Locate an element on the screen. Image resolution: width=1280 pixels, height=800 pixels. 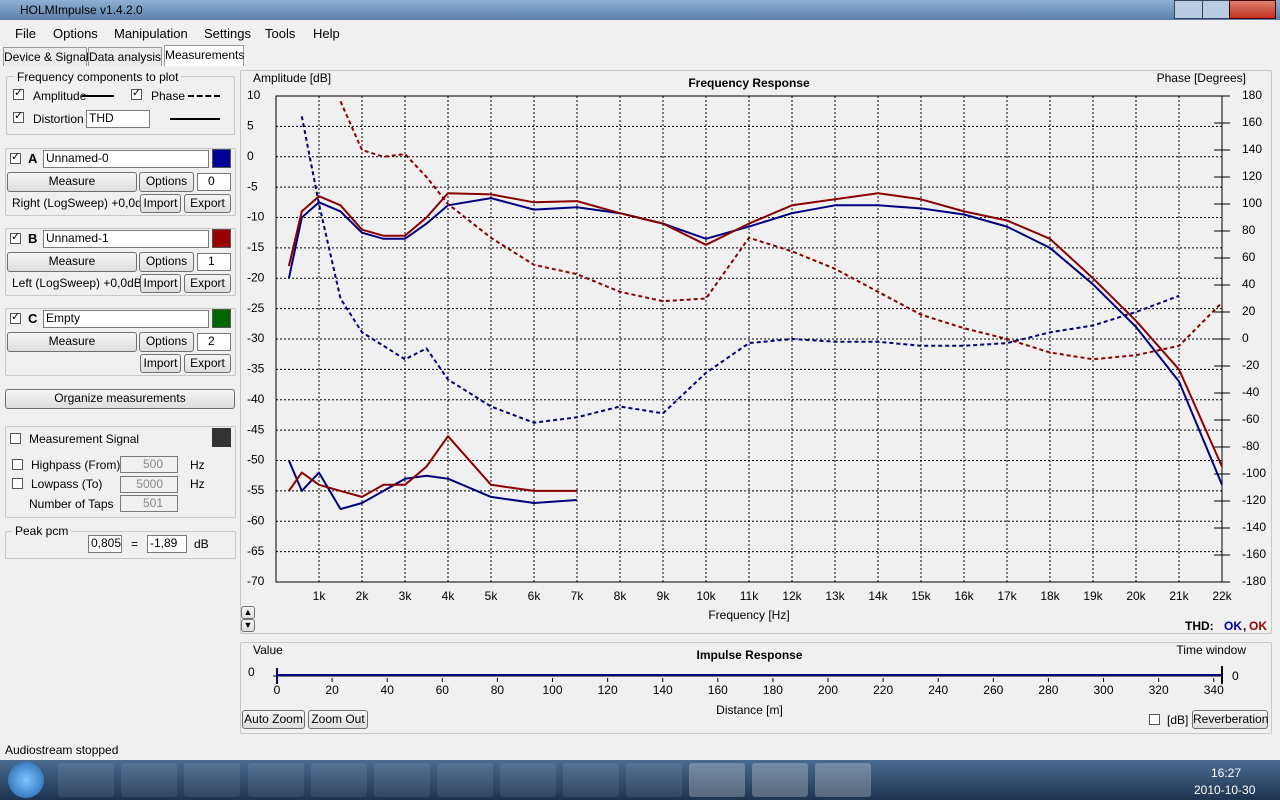
tab: Device & Signal is located at coordinates (46, 56).